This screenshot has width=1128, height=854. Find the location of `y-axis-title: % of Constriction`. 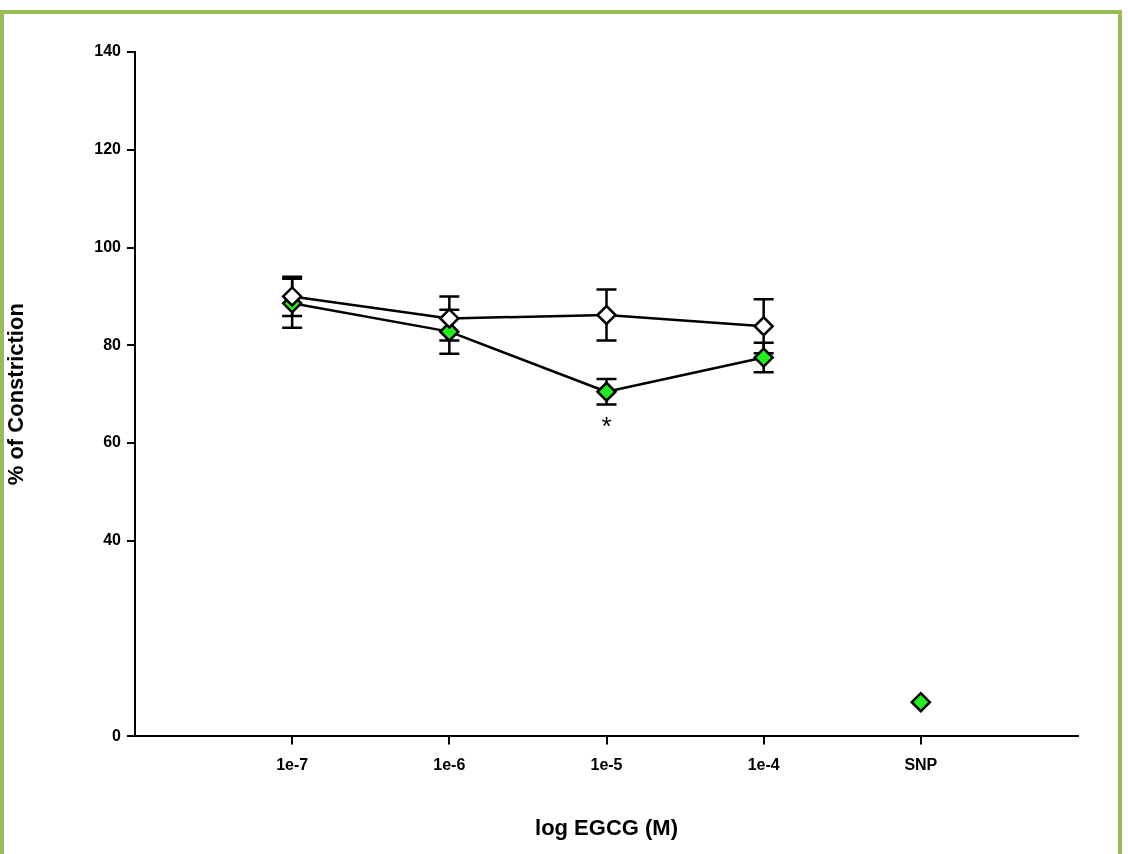

y-axis-title: % of Constriction is located at coordinates (16, 394).